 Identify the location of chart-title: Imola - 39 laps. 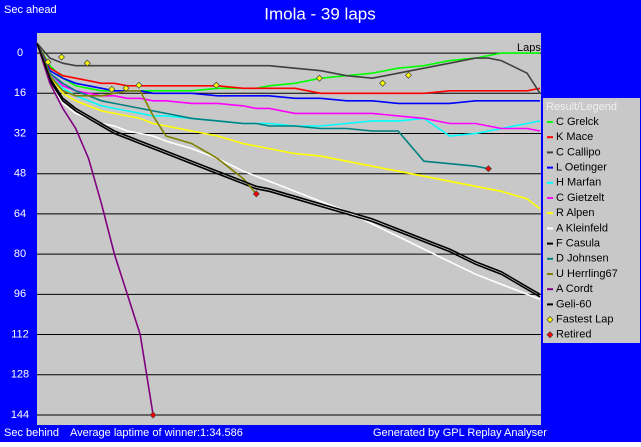
(320, 13).